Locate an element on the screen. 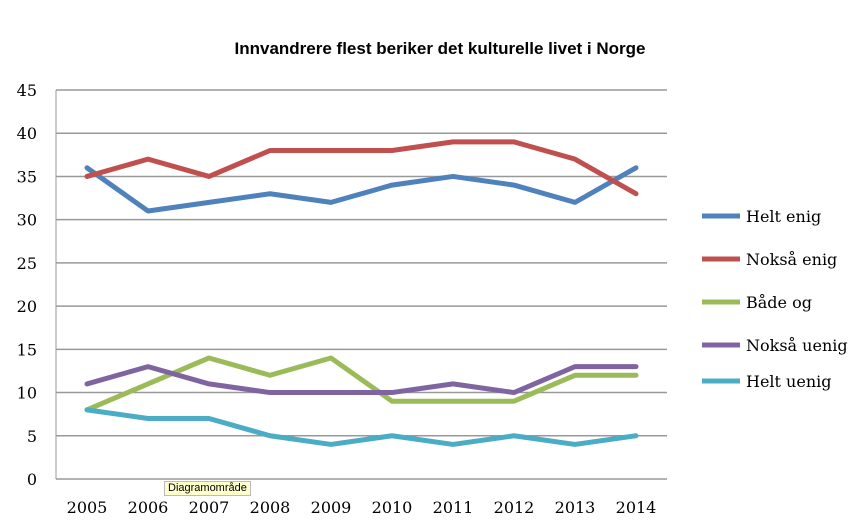 The height and width of the screenshot is (528, 861). legend-label: Nokså enig is located at coordinates (791, 259).